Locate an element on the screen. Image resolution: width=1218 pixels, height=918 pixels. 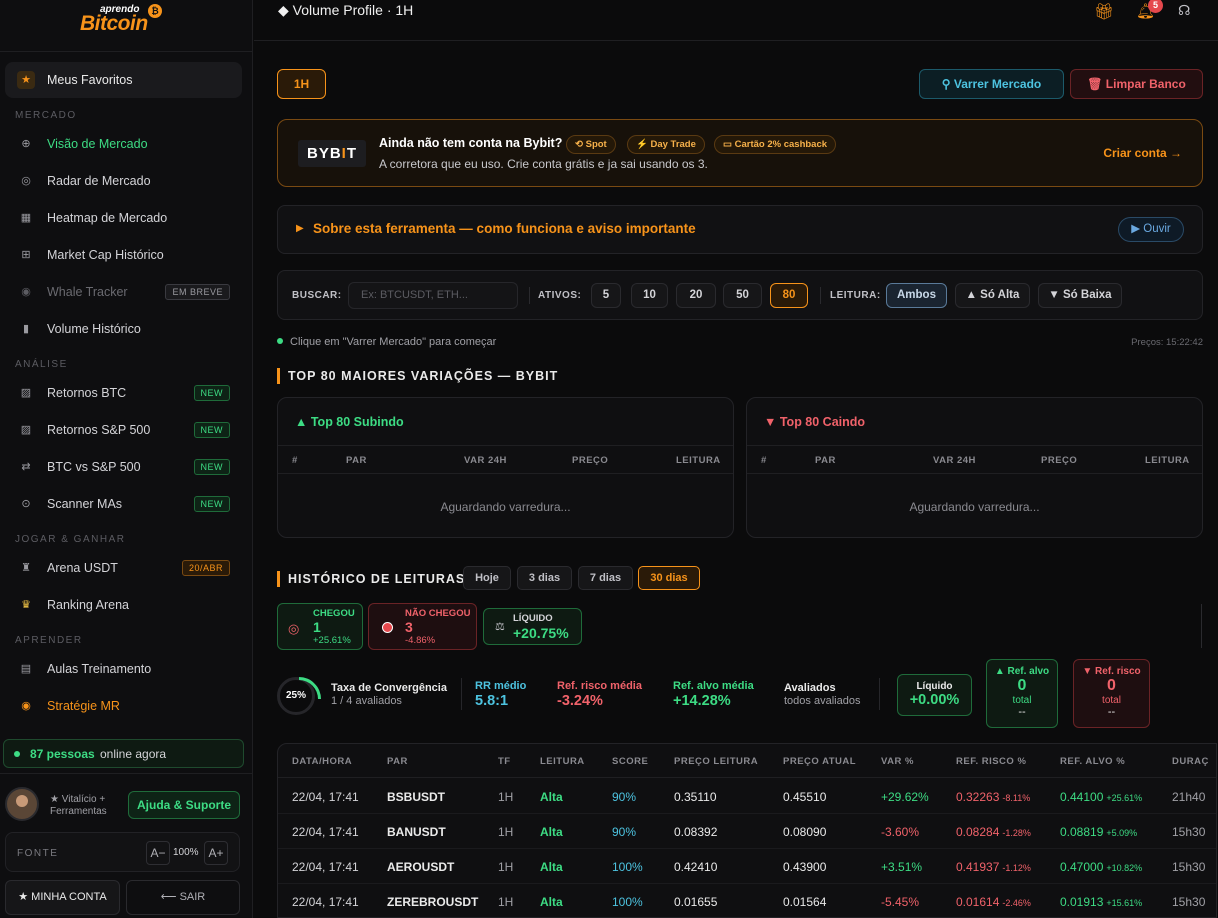
sidebar-item-ranking-arena: ♛ Ranking Arena is located at coordinates (127, 605).